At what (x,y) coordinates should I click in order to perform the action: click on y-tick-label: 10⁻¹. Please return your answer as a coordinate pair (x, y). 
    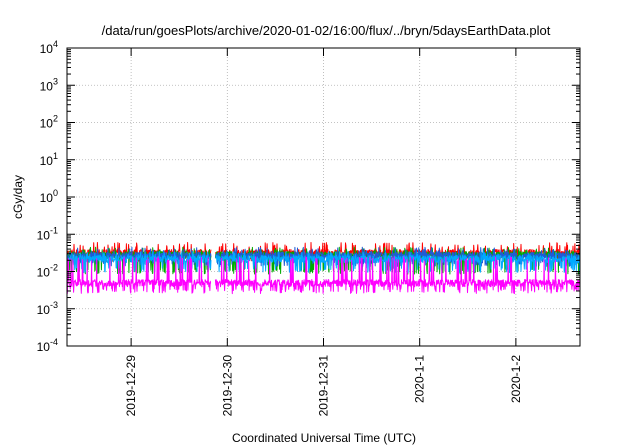
    Looking at the image, I should click on (47, 233).